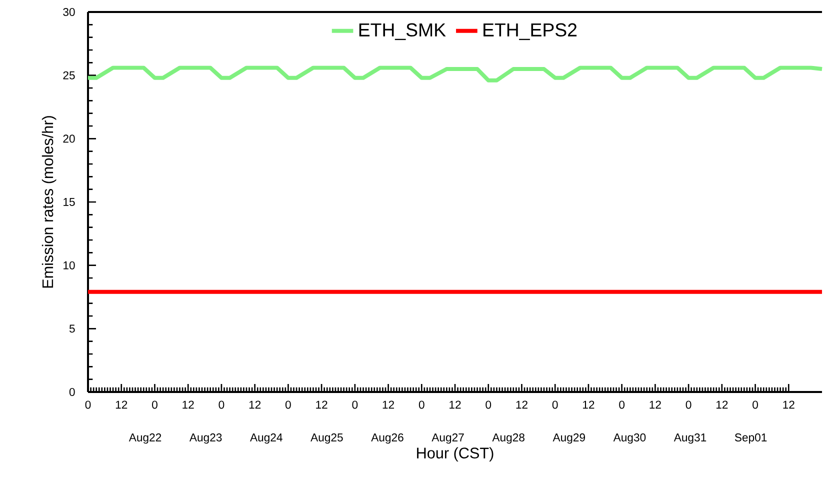  What do you see at coordinates (326, 438) in the screenshot?
I see `text: Aug25` at bounding box center [326, 438].